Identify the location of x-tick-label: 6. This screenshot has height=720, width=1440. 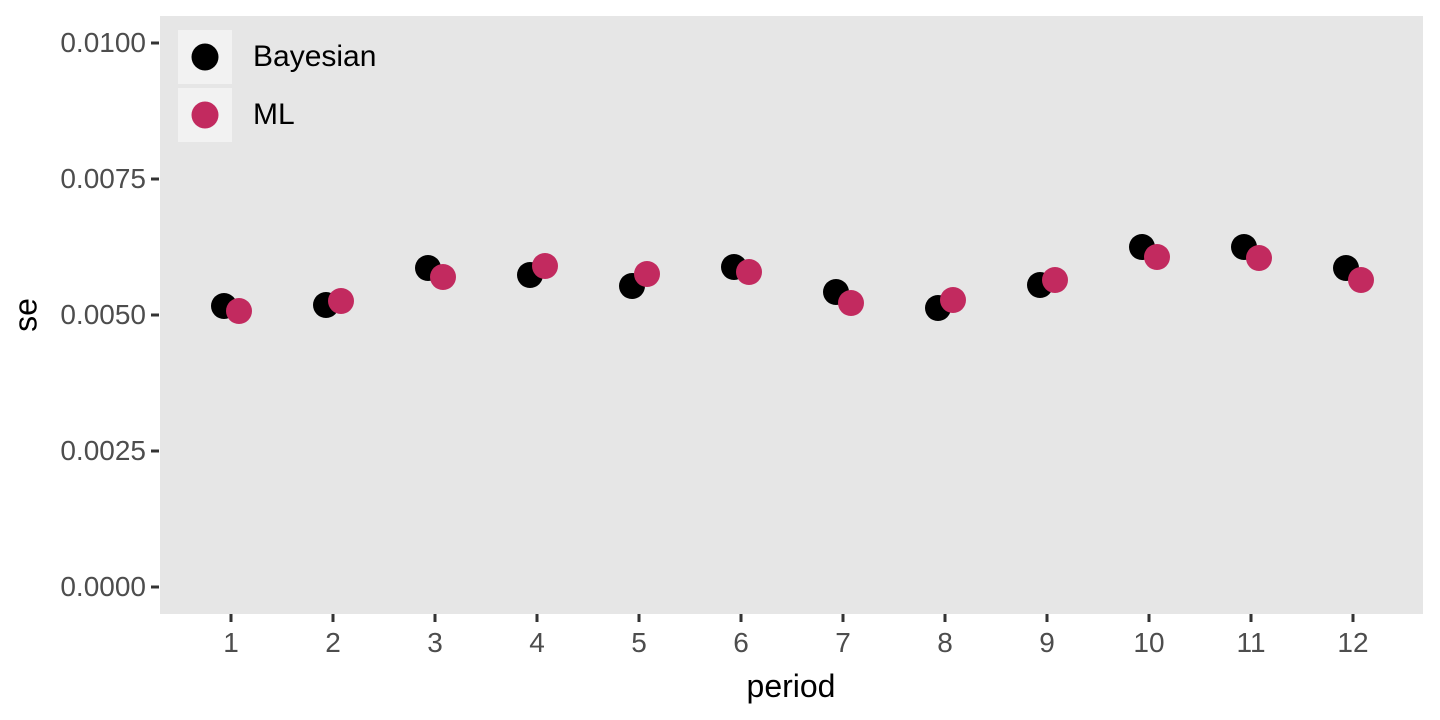
(741, 642).